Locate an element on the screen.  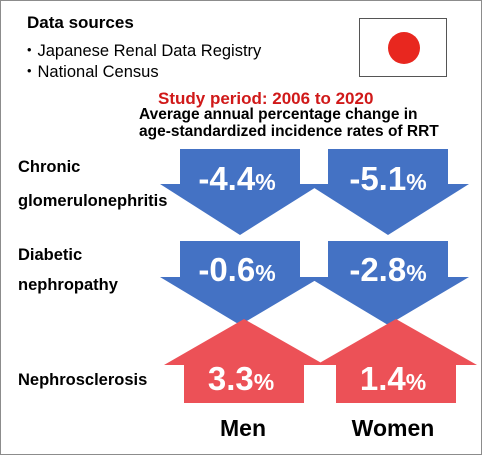
column-label-women: Women is located at coordinates (393, 428).